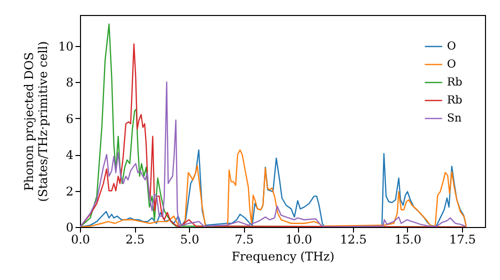  Describe the element at coordinates (70, 191) in the screenshot. I see `y-tick-label: 2` at that location.